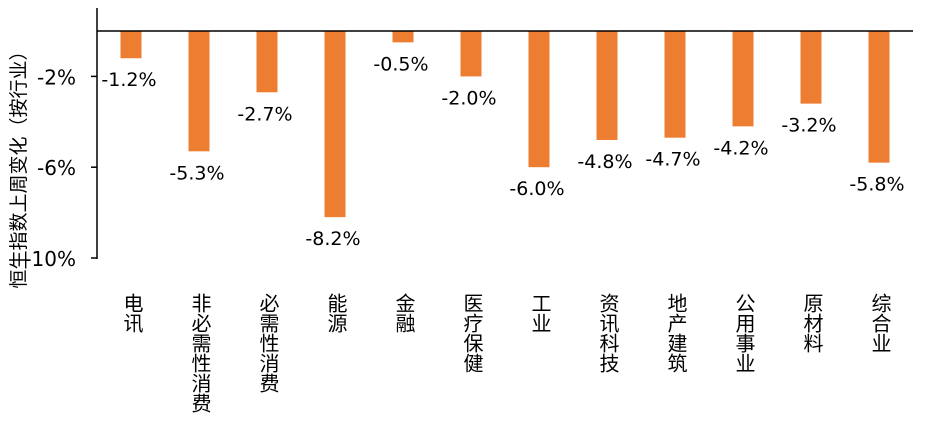  I want to click on data-label: -2.0%, so click(468, 98).